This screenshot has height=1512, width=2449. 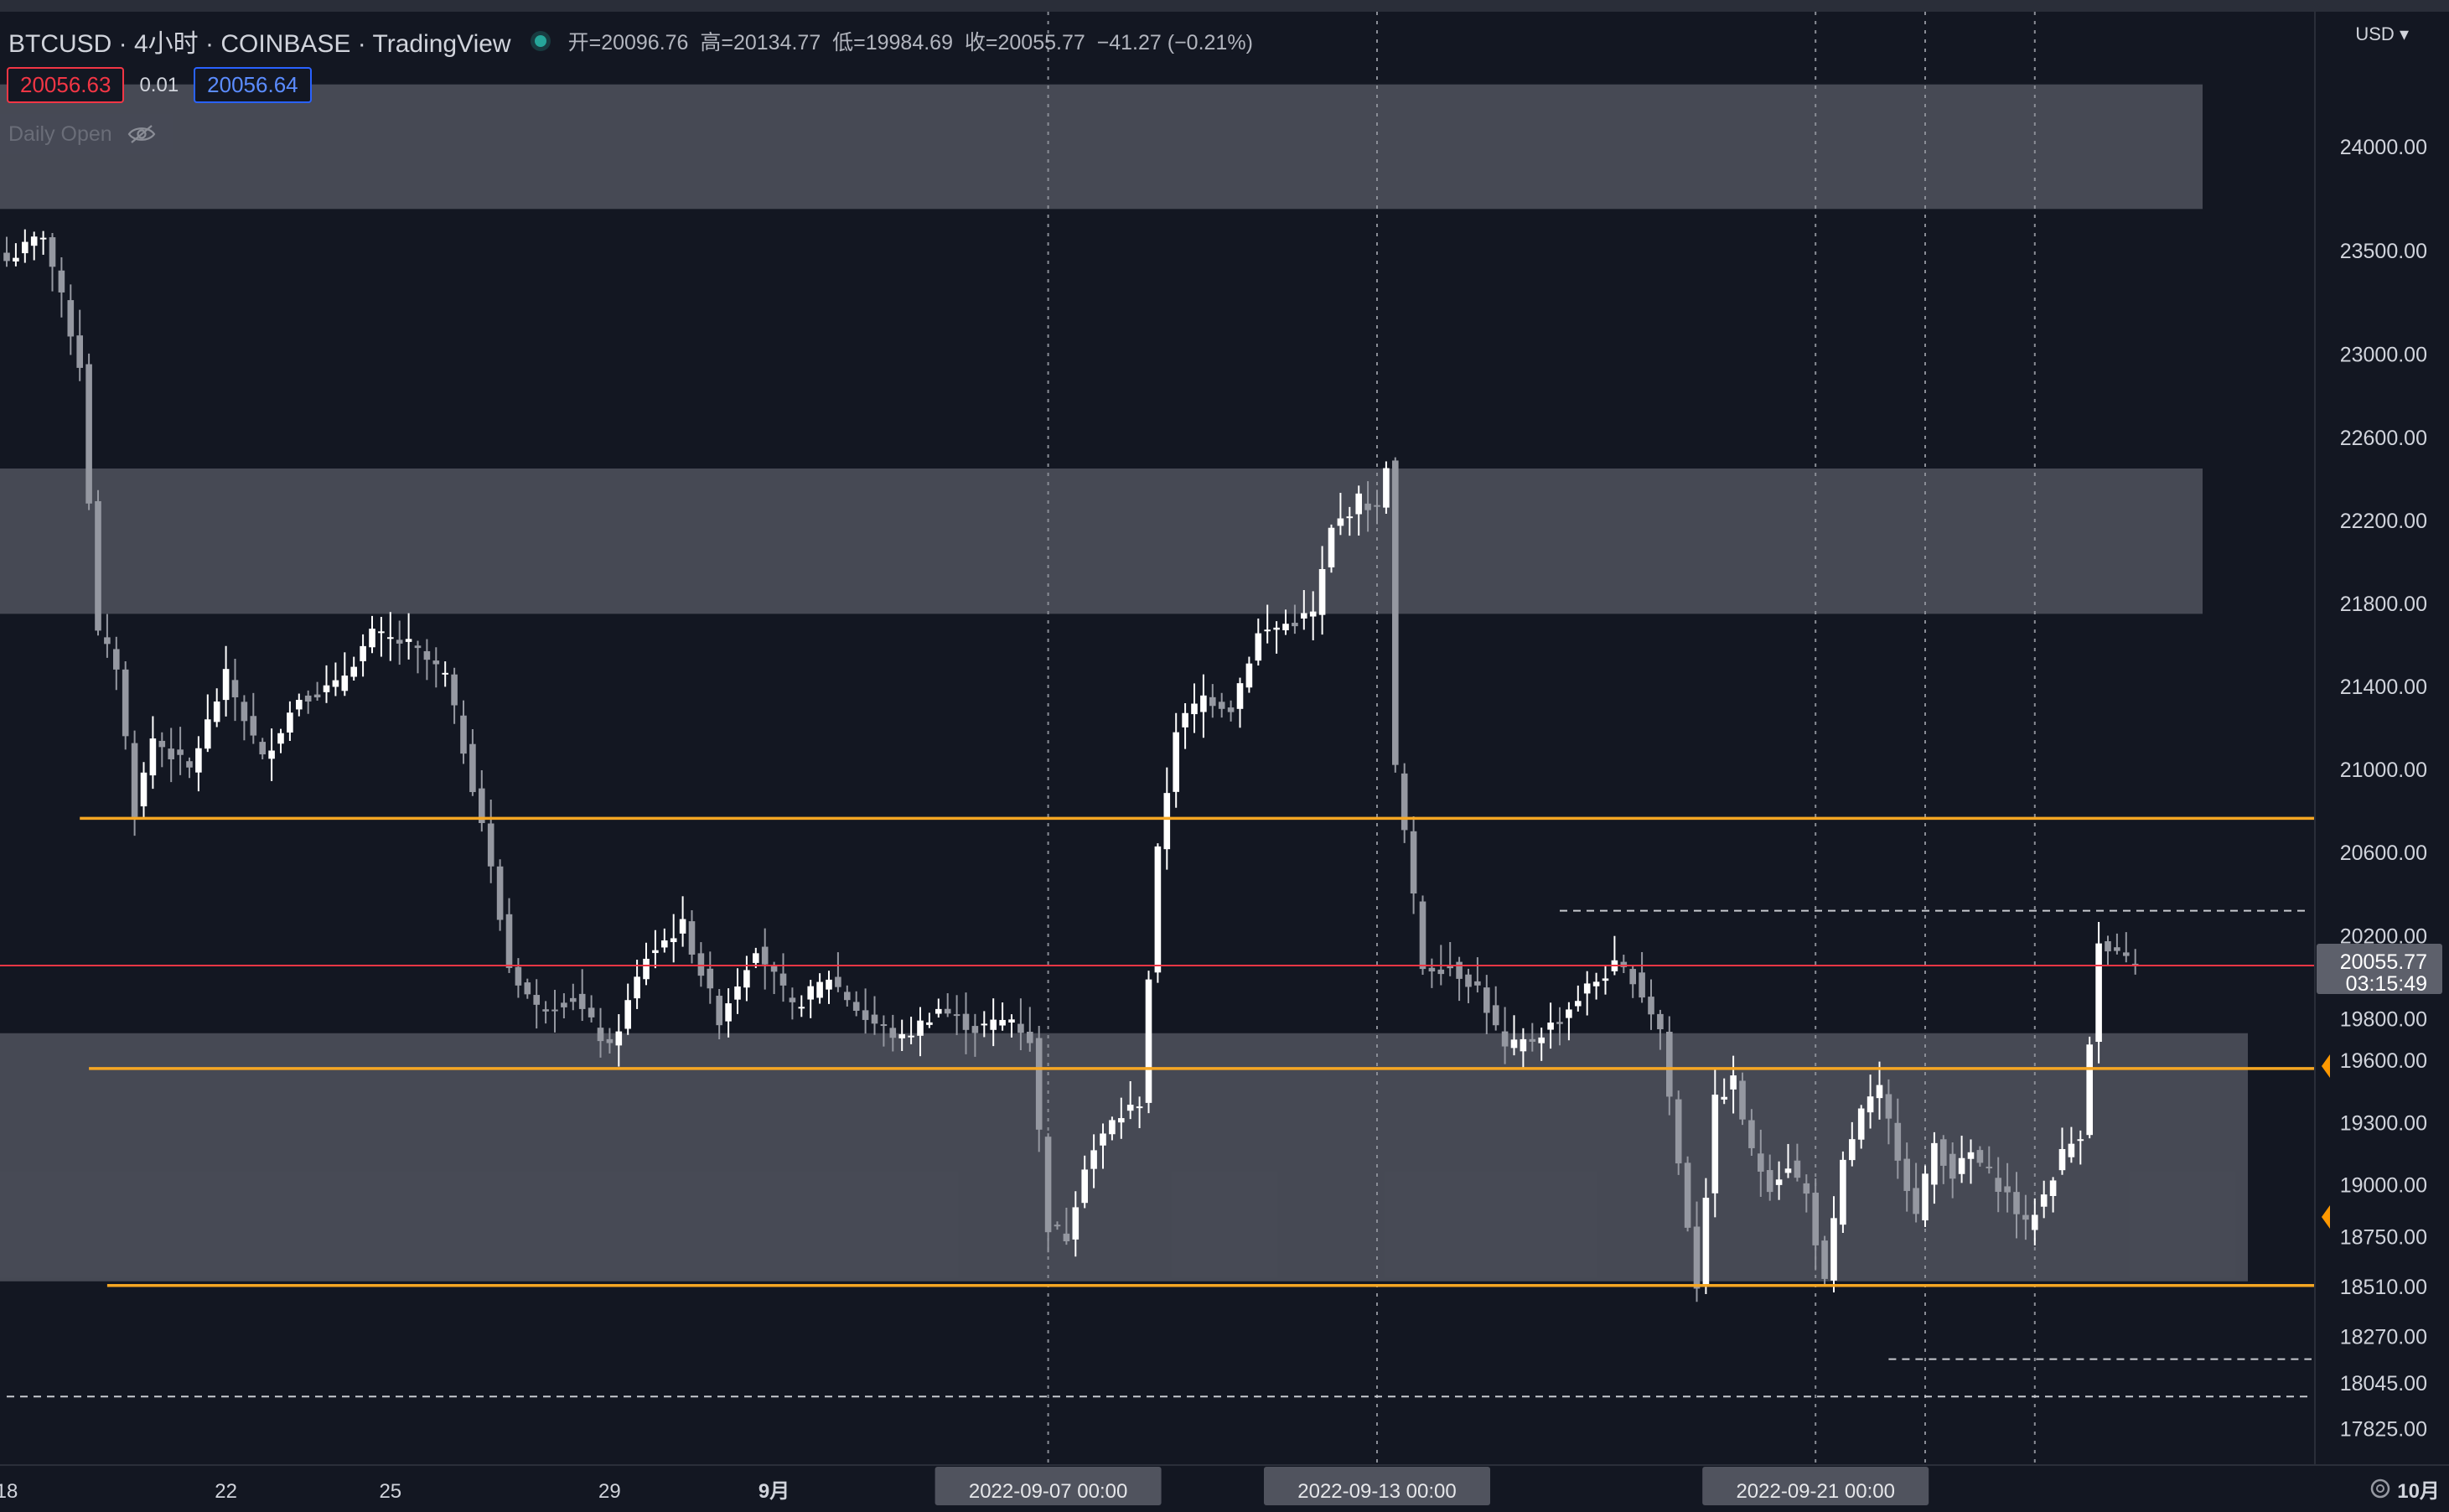 I want to click on price-tick-label: 21800.00, so click(x=2383, y=604).